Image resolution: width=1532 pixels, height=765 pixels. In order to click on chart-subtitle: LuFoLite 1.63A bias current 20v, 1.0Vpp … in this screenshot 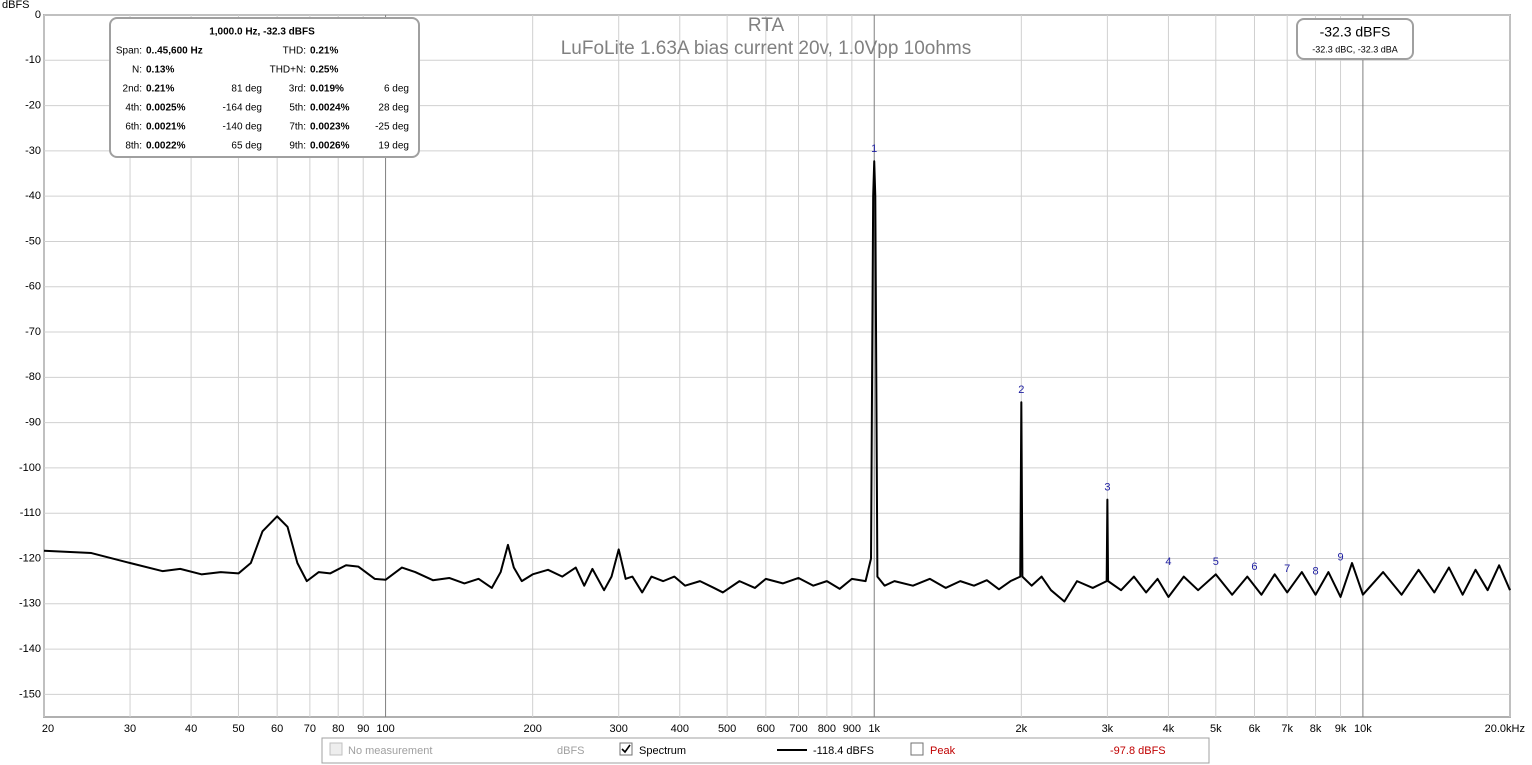, I will do `click(766, 48)`.